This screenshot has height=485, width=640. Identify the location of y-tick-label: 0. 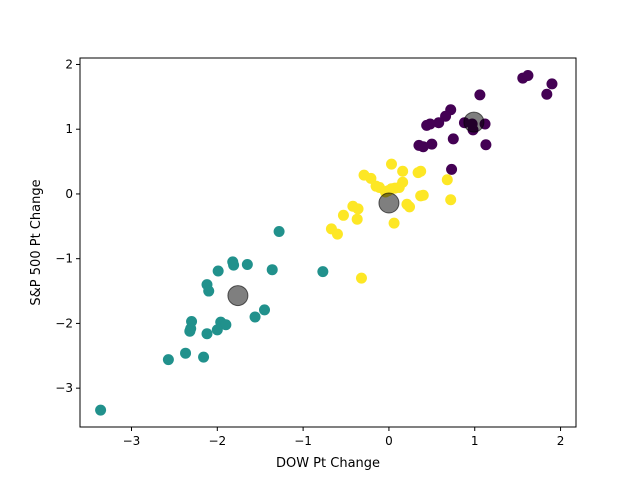
(69, 194).